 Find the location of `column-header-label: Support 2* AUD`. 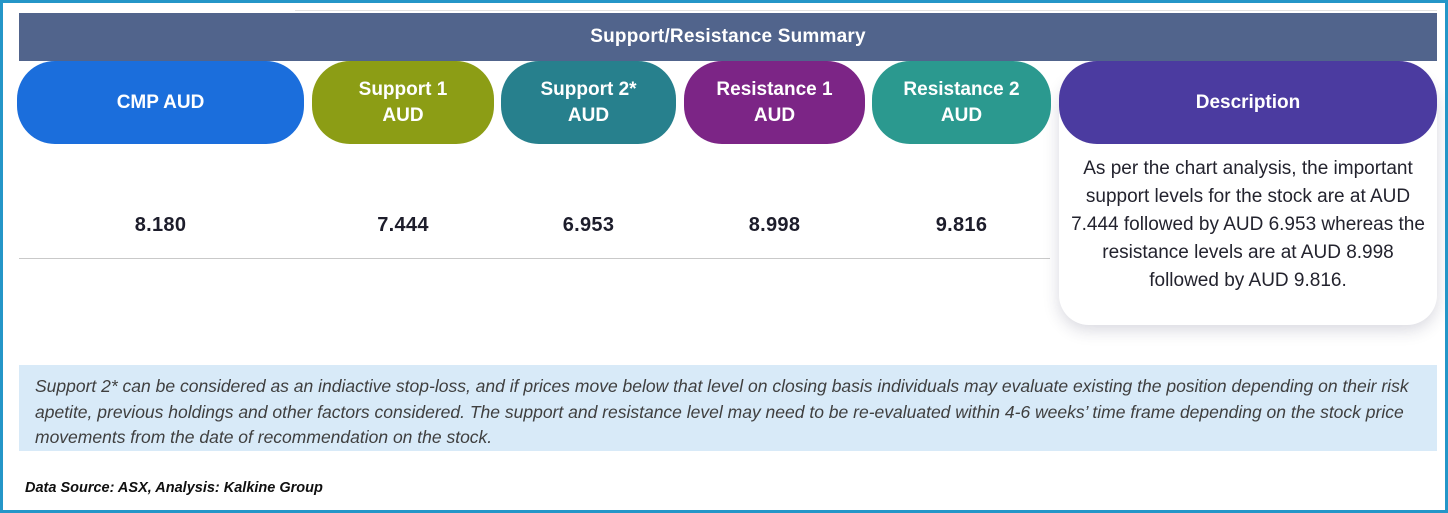

column-header-label: Support 2* AUD is located at coordinates (588, 102).